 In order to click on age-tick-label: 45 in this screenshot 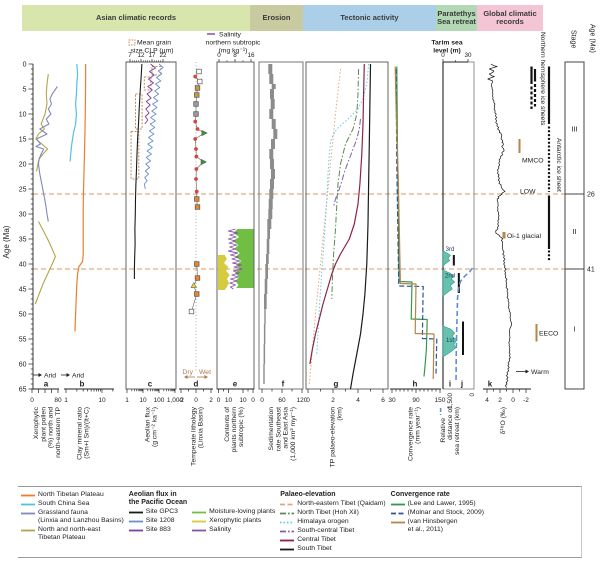, I will do `click(23, 289)`.